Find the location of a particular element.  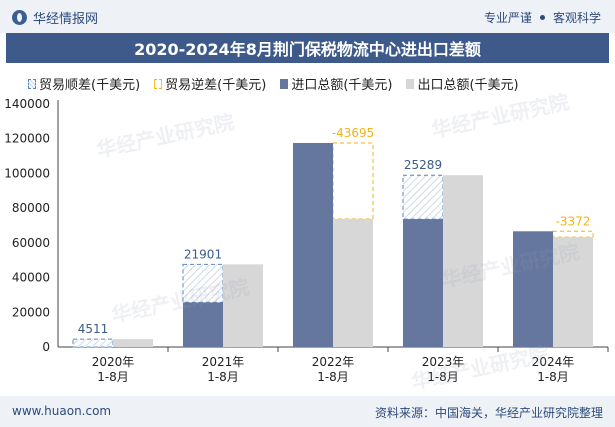

y-tick-label: 80000 is located at coordinates (31, 208).